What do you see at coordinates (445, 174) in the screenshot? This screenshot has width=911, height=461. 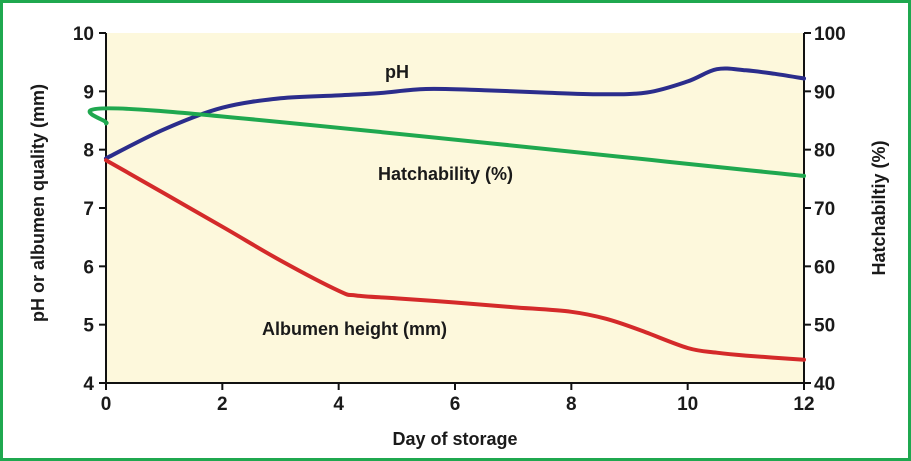 I see `annotation-hatchability: Hatchability (%)` at bounding box center [445, 174].